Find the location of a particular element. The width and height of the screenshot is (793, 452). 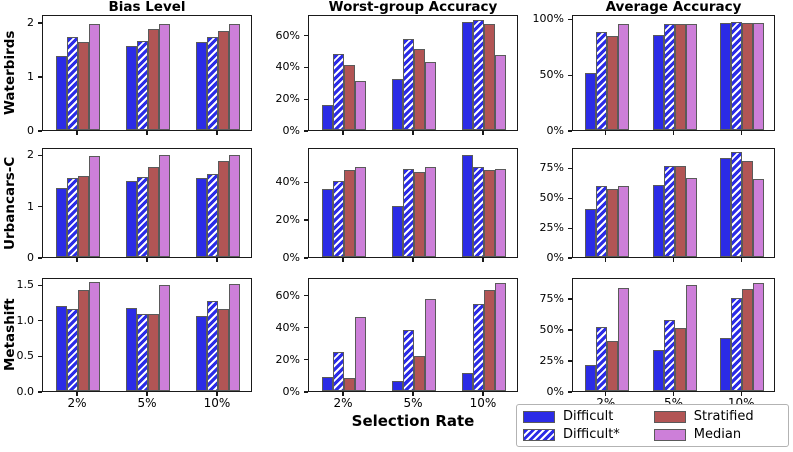

legend-column: Difficult Difficult* is located at coordinates (571, 425).